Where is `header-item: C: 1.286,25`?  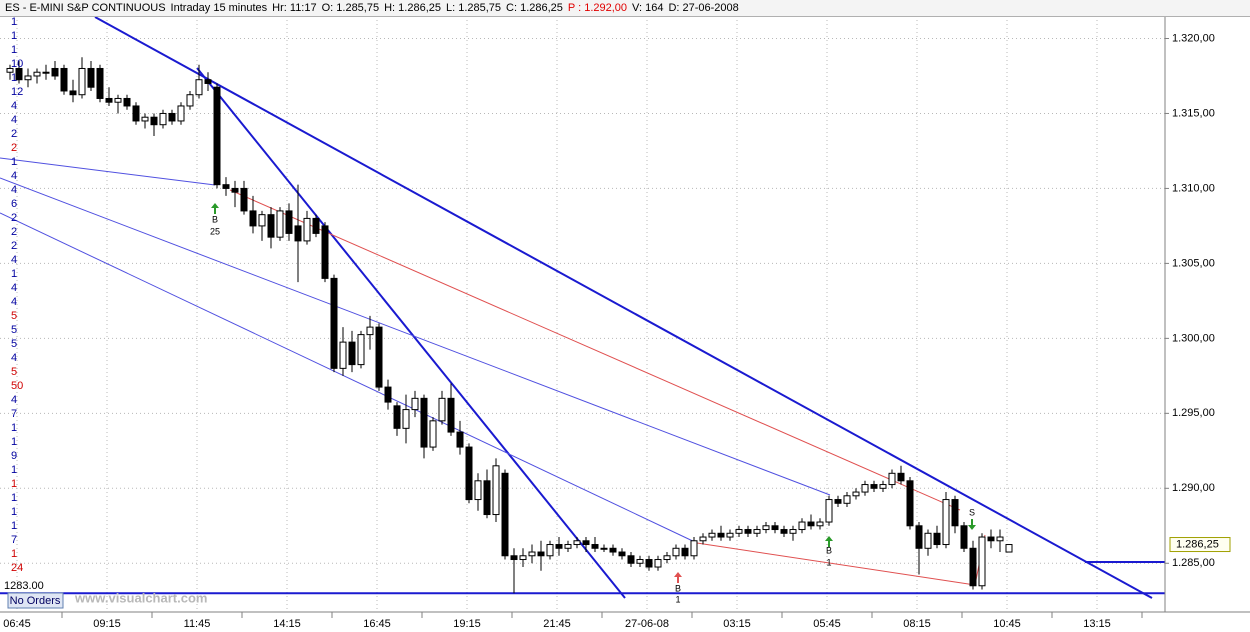
header-item: C: 1.286,25 is located at coordinates (534, 8).